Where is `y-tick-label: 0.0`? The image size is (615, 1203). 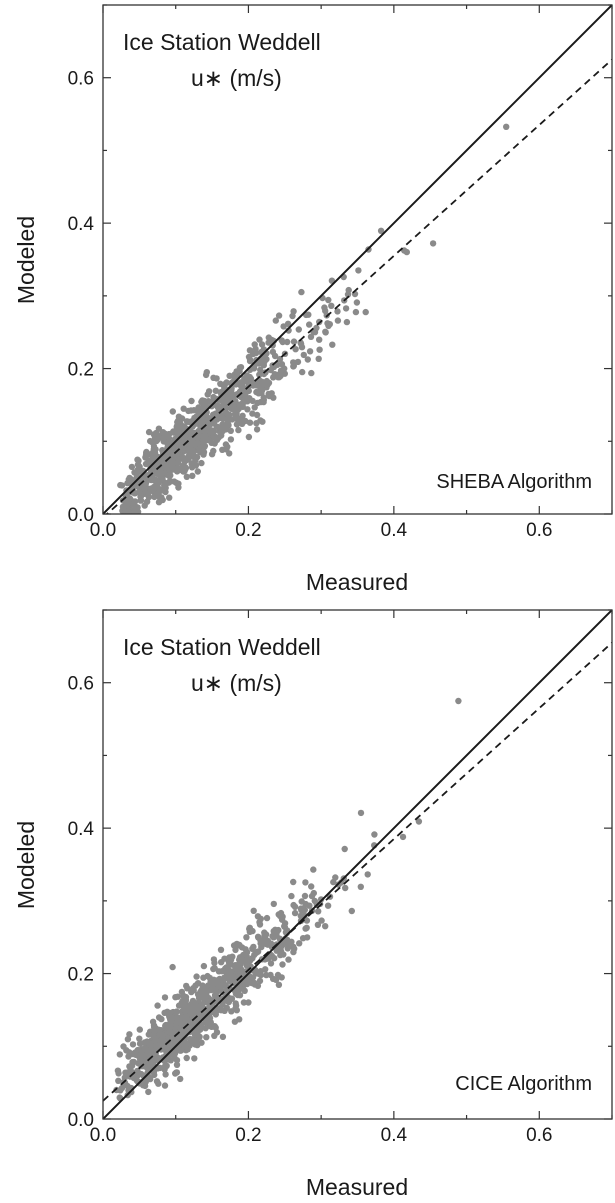
y-tick-label: 0.0 is located at coordinates (81, 1120).